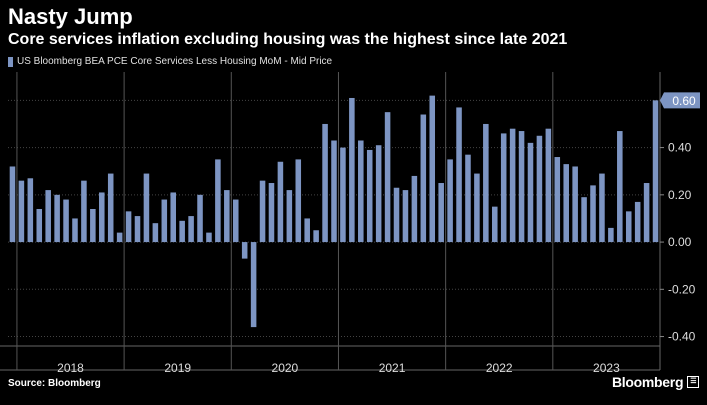 This screenshot has width=707, height=405. Describe the element at coordinates (54, 383) in the screenshot. I see `source-note: Source: Bloomberg` at that location.